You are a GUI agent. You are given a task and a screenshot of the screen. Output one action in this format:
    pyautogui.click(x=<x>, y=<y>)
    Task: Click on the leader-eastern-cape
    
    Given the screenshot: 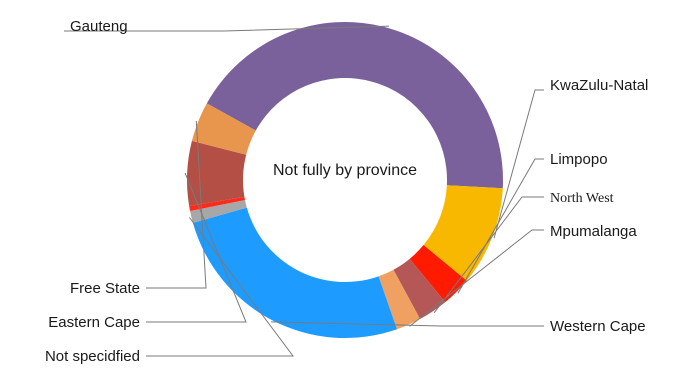 What is the action you would take?
    pyautogui.click(x=196, y=248)
    